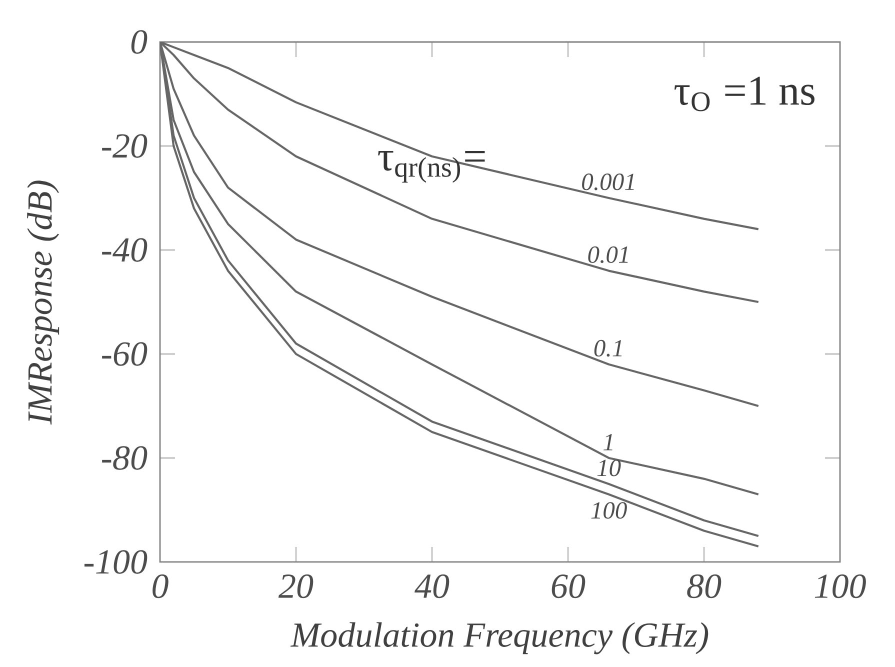  What do you see at coordinates (704, 586) in the screenshot?
I see `x-tick-label: 80` at bounding box center [704, 586].